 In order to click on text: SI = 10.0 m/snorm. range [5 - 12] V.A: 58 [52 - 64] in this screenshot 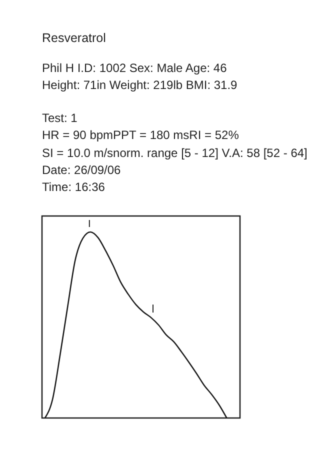, I will do `click(175, 153)`.